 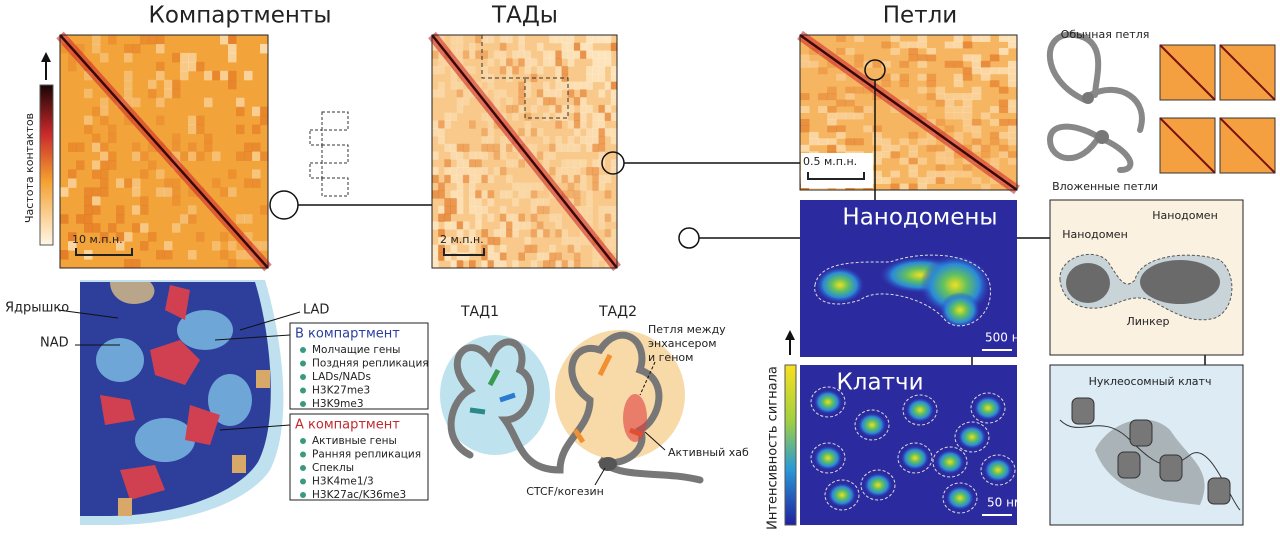 What do you see at coordinates (1185, 215) in the screenshot?
I see `label: Нанодомен` at bounding box center [1185, 215].